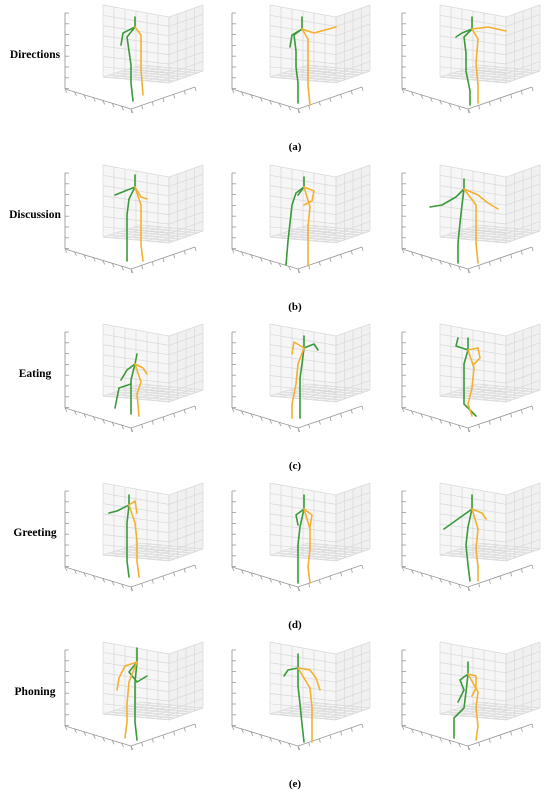 This screenshot has height=802, width=550. What do you see at coordinates (35, 55) in the screenshot?
I see `row-label: Directions` at bounding box center [35, 55].